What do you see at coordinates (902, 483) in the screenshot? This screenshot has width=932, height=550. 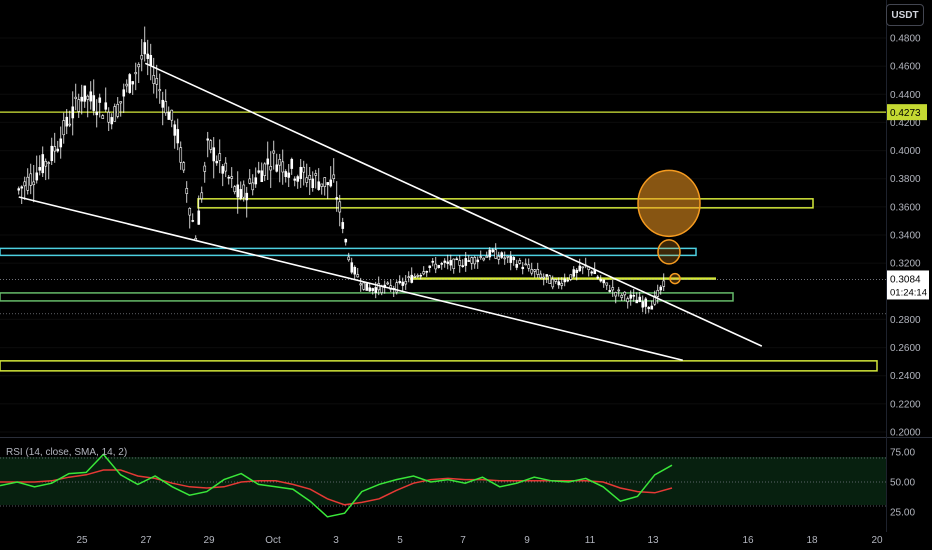 I see `rsi-axis: 75.00 50.00 25.00` at bounding box center [902, 483].